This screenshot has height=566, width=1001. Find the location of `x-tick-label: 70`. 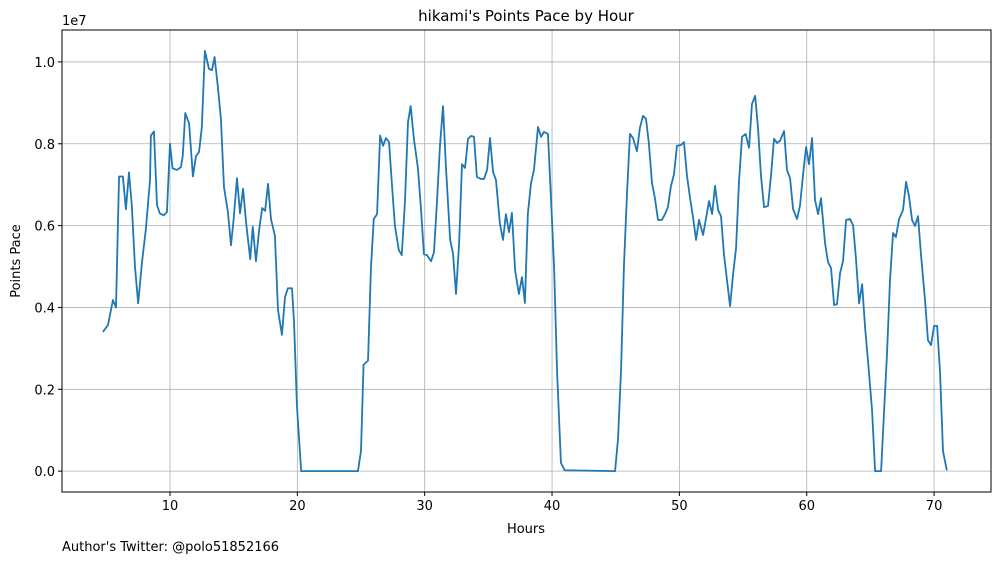

x-tick-label: 70 is located at coordinates (934, 506).